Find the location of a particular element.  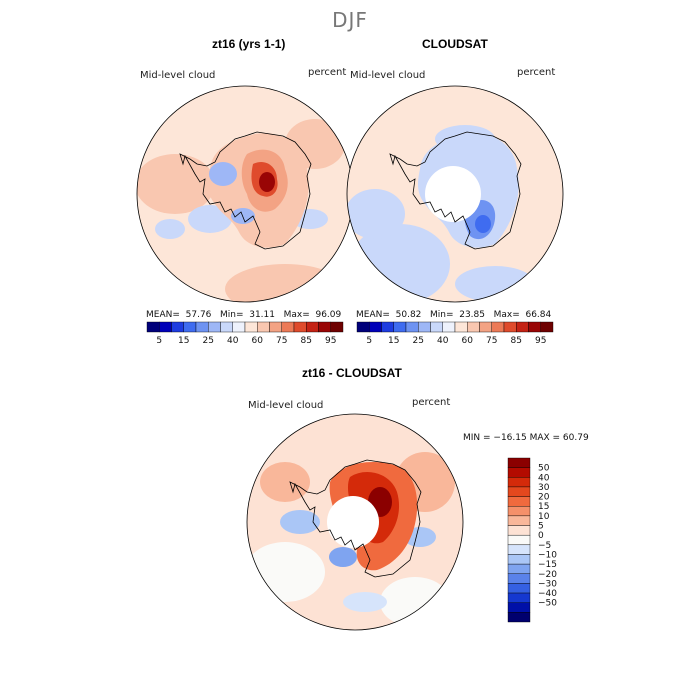

map-panel2 is located at coordinates (455, 194).